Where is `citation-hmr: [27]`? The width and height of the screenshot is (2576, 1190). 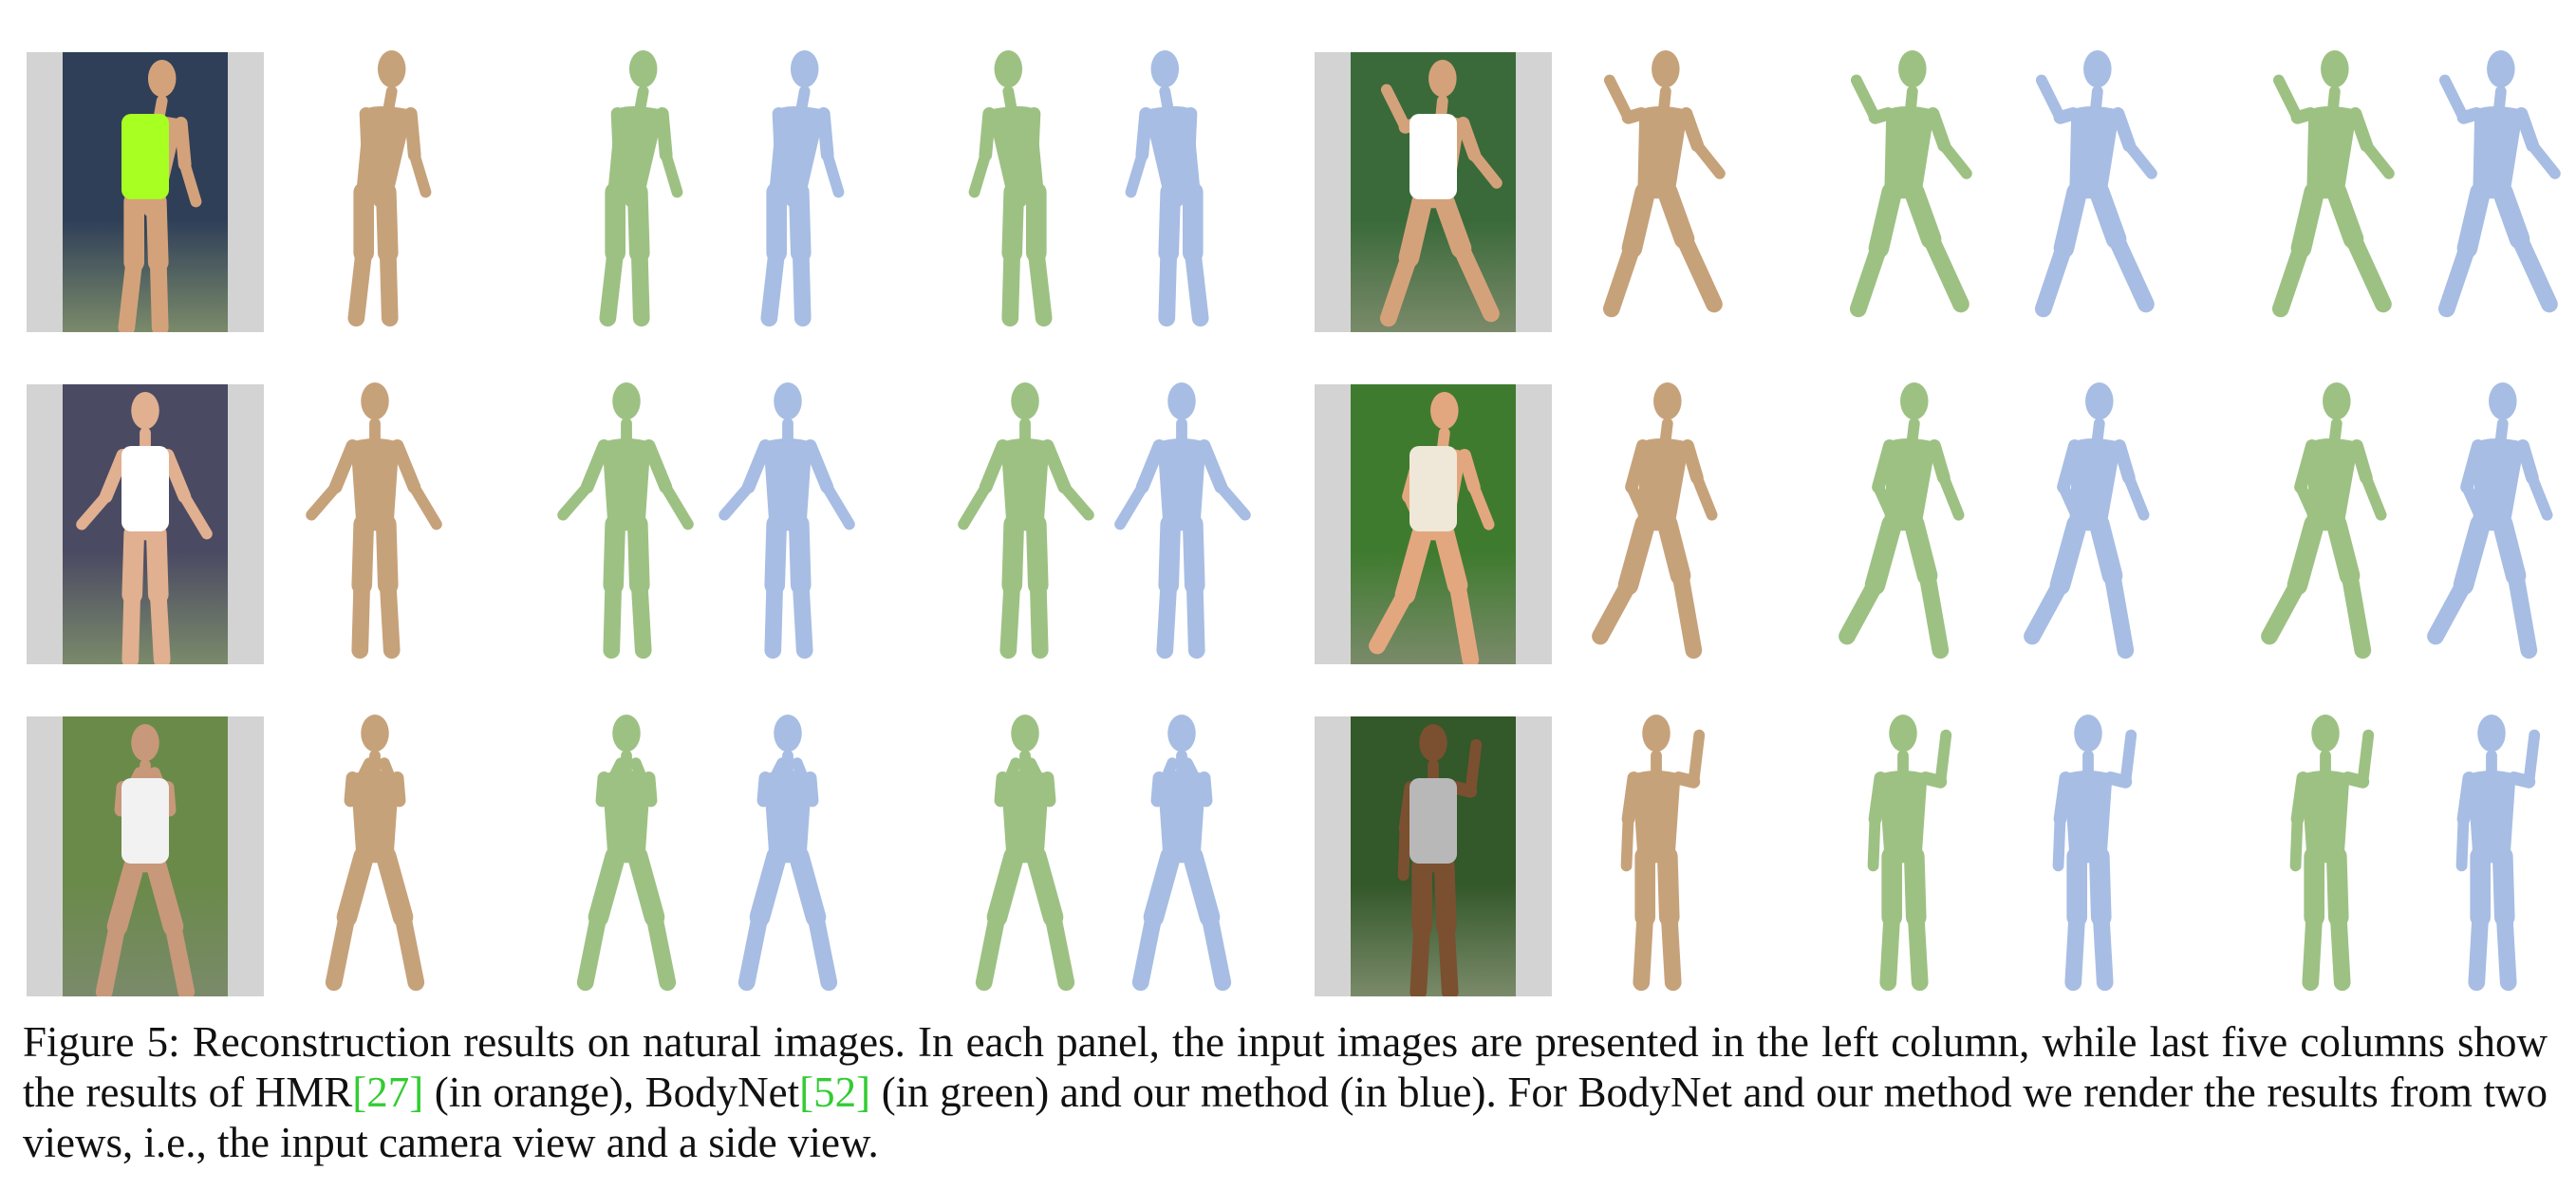 citation-hmr: [27] is located at coordinates (388, 1092).